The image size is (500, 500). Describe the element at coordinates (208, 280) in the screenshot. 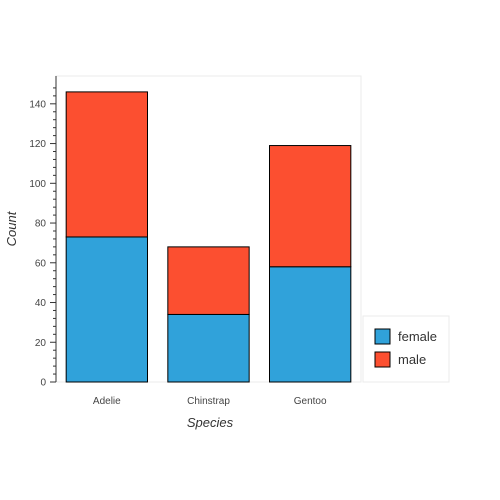

I see `bar-male-chinstrap` at that location.